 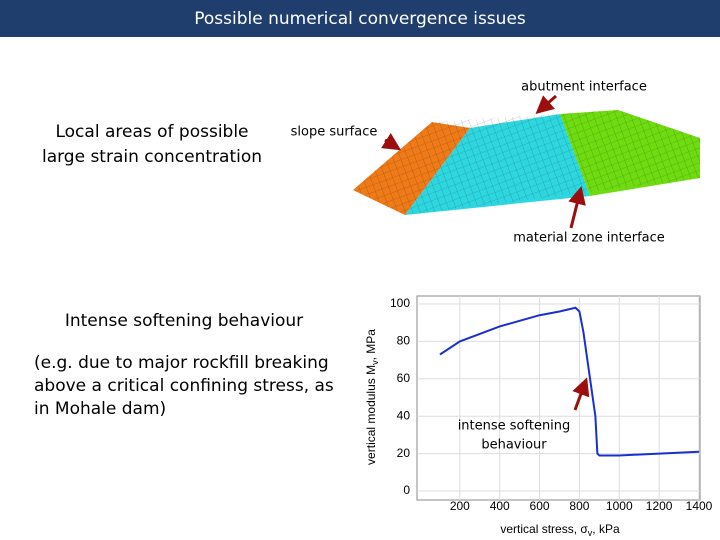 I want to click on y-axis-label: vertical modulus Mv, MPa, so click(x=372, y=397).